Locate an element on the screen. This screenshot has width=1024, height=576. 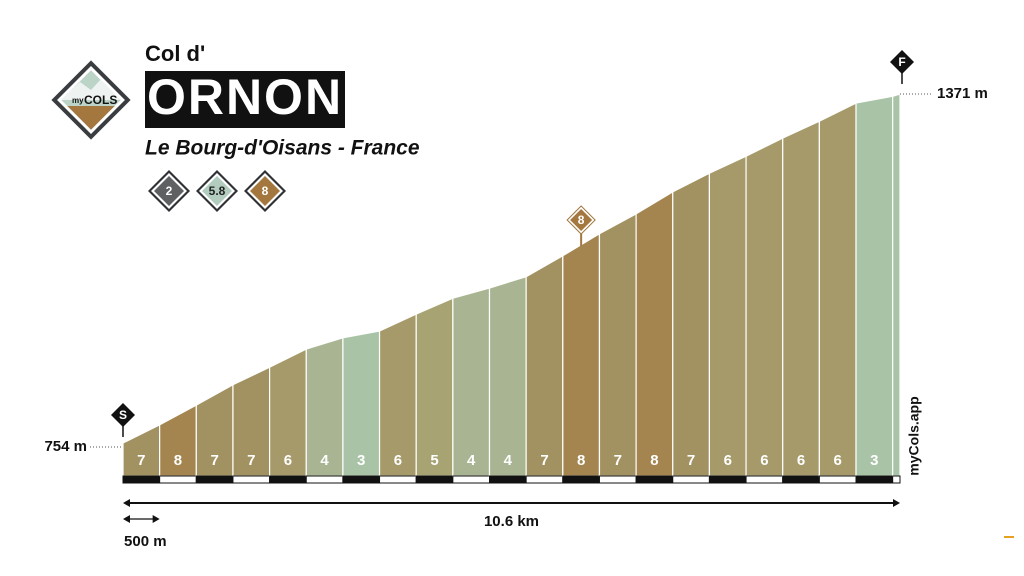
location: Le Bourg-d'Oisans - France is located at coordinates (282, 148).